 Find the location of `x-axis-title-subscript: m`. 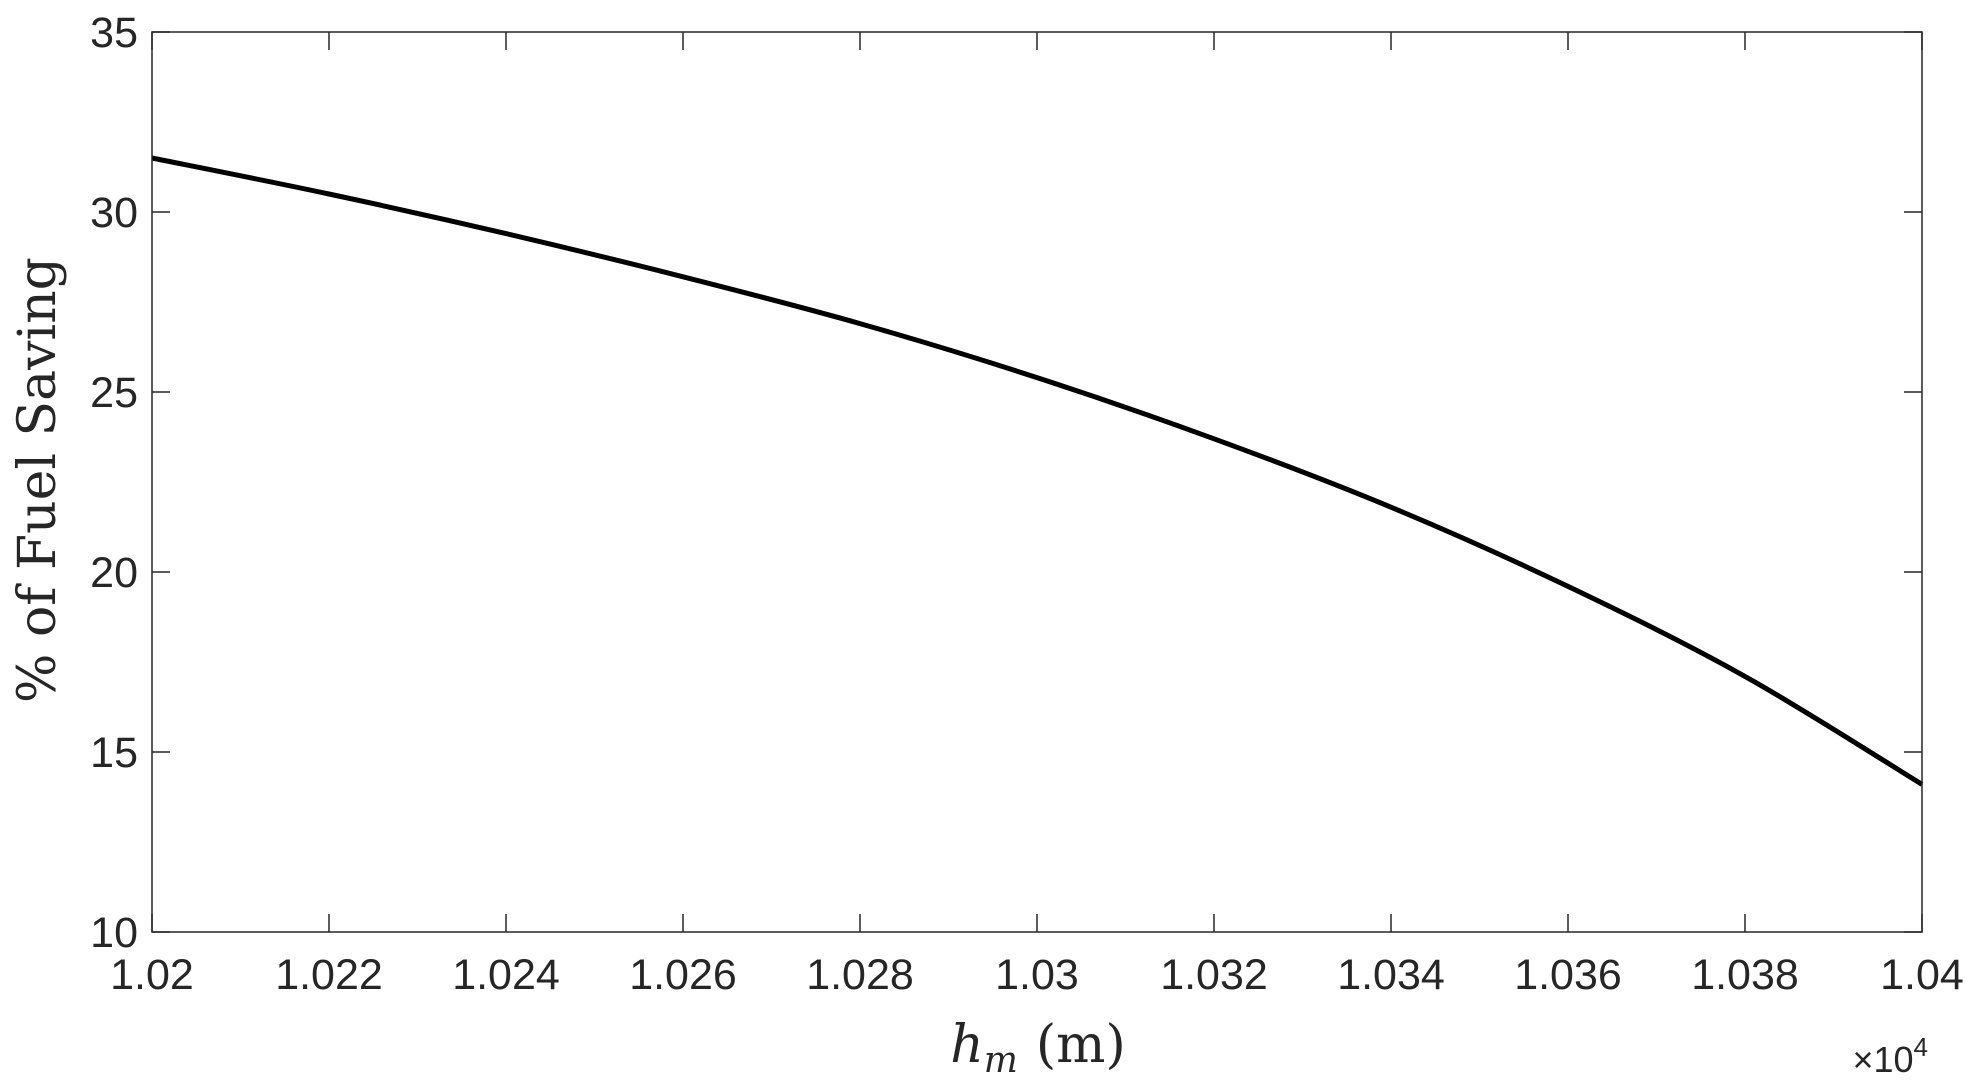

x-axis-title-subscript: m is located at coordinates (1001, 1060).